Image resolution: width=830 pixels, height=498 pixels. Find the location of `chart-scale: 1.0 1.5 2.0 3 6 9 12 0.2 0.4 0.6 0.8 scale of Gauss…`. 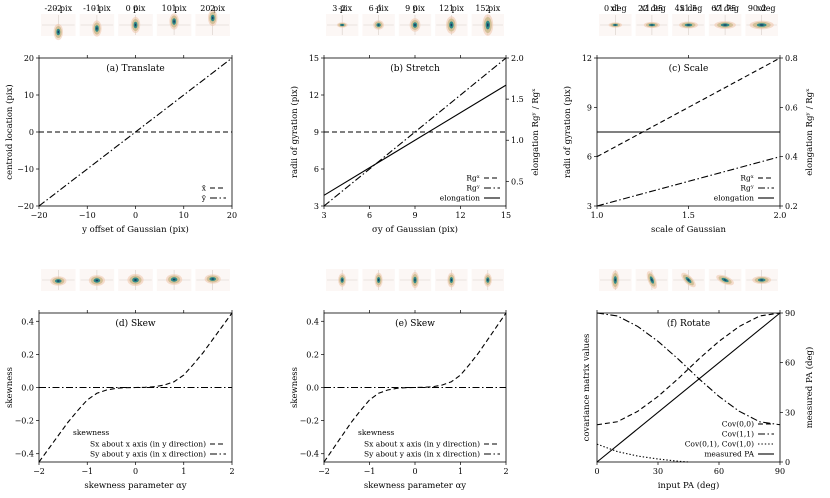

chart-scale: 1.0 1.5 2.0 3 6 9 12 0.2 0.4 0.6 0.8 scale of Gauss… is located at coordinates (688, 144).